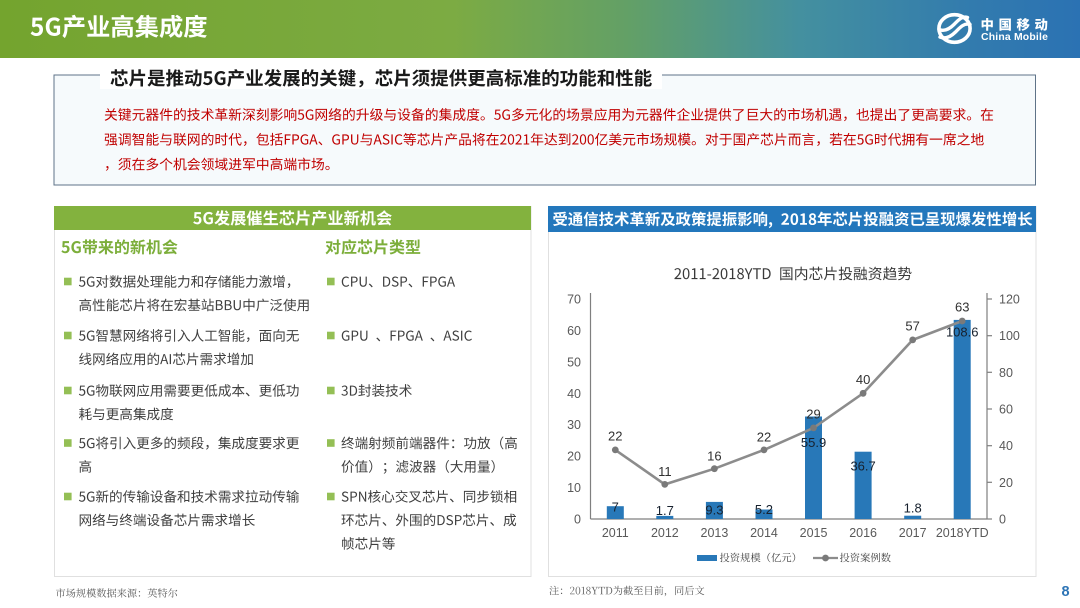 The width and height of the screenshot is (1080, 608). I want to click on svg-text: 2016, so click(863, 533).